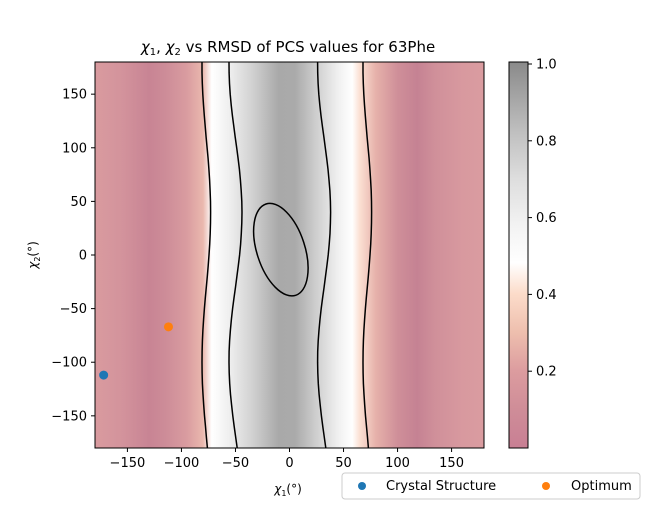  I want to click on contour-right-inner, so click(324, 255).